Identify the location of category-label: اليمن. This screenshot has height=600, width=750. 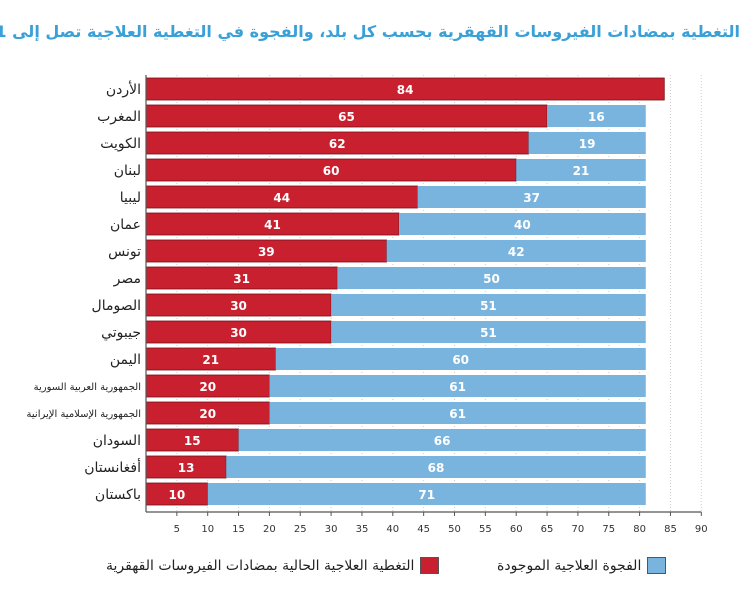
(125, 360).